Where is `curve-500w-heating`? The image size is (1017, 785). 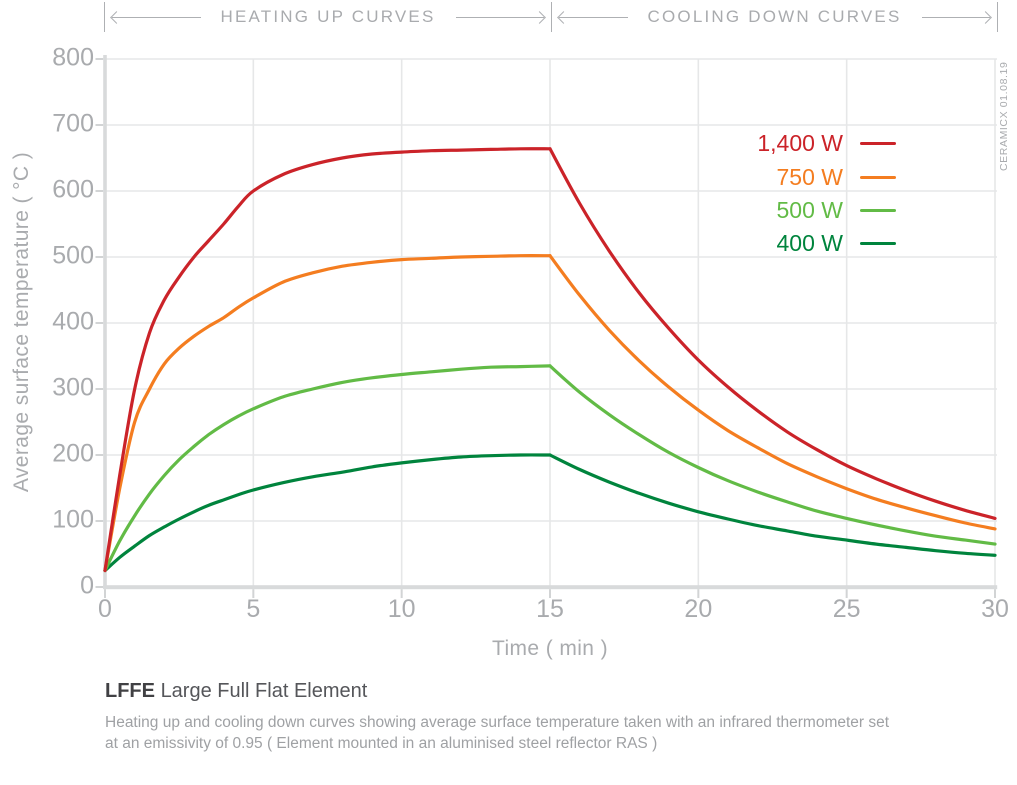 curve-500w-heating is located at coordinates (327, 468).